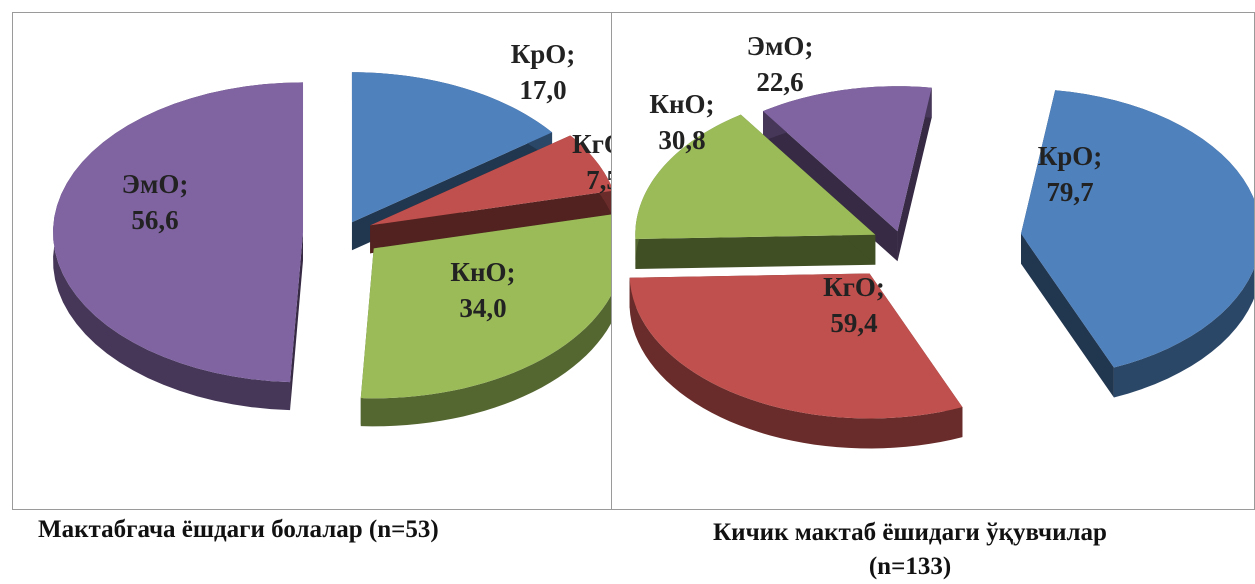  Describe the element at coordinates (482, 308) in the screenshot. I see `slice-label-value: 34,0` at that location.